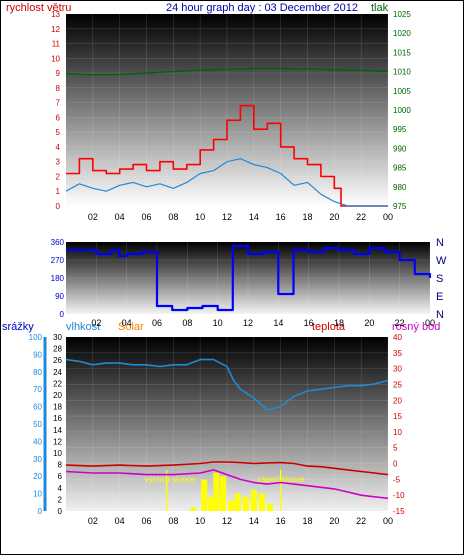  I want to click on rain-tick-label: 10, so click(37, 494).